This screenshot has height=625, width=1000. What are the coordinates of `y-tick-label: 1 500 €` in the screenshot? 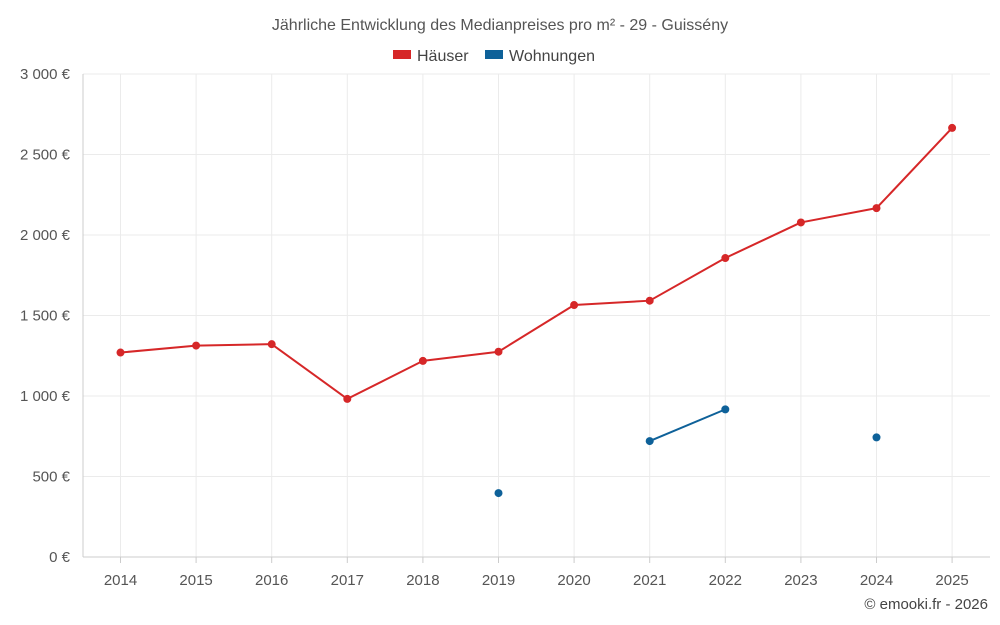 It's located at (45, 316).